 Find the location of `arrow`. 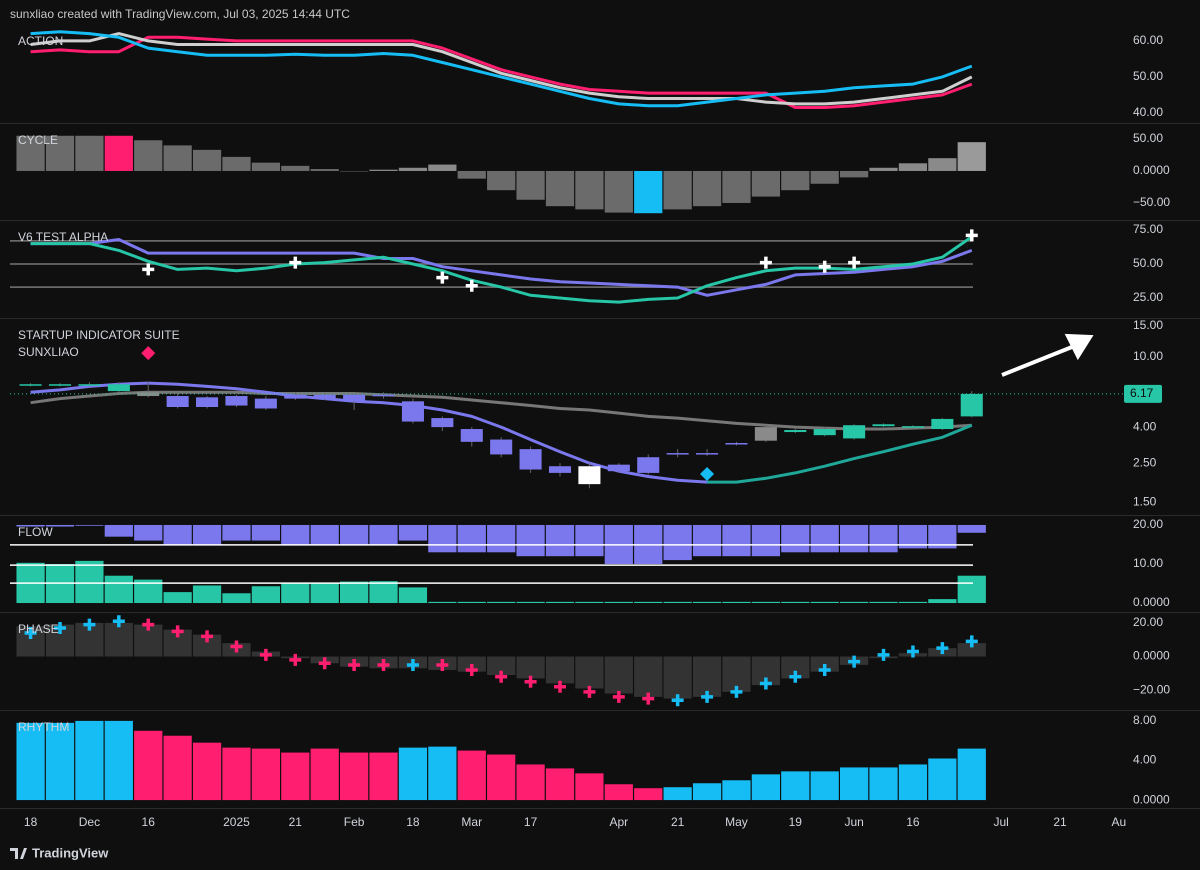

arrow is located at coordinates (1047, 355).